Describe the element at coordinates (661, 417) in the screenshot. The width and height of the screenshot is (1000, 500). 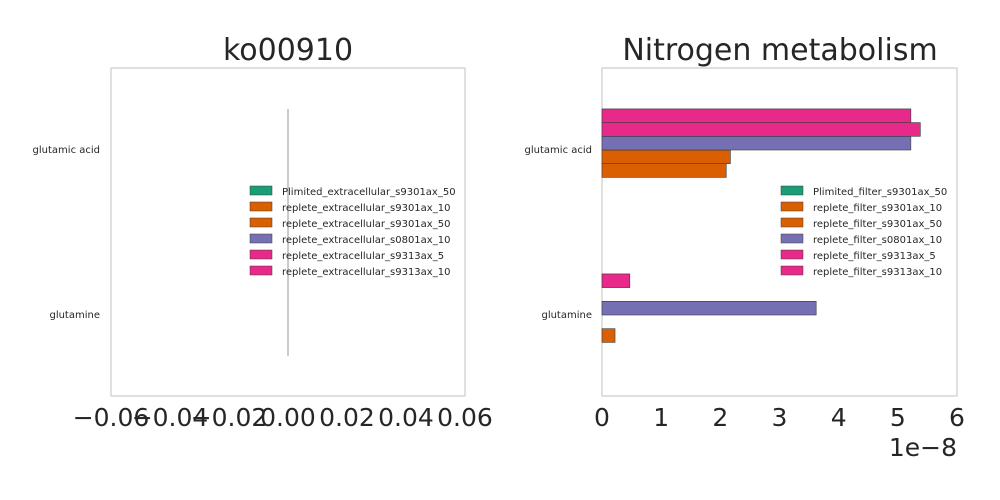
I see `x-tick-label: 1` at that location.